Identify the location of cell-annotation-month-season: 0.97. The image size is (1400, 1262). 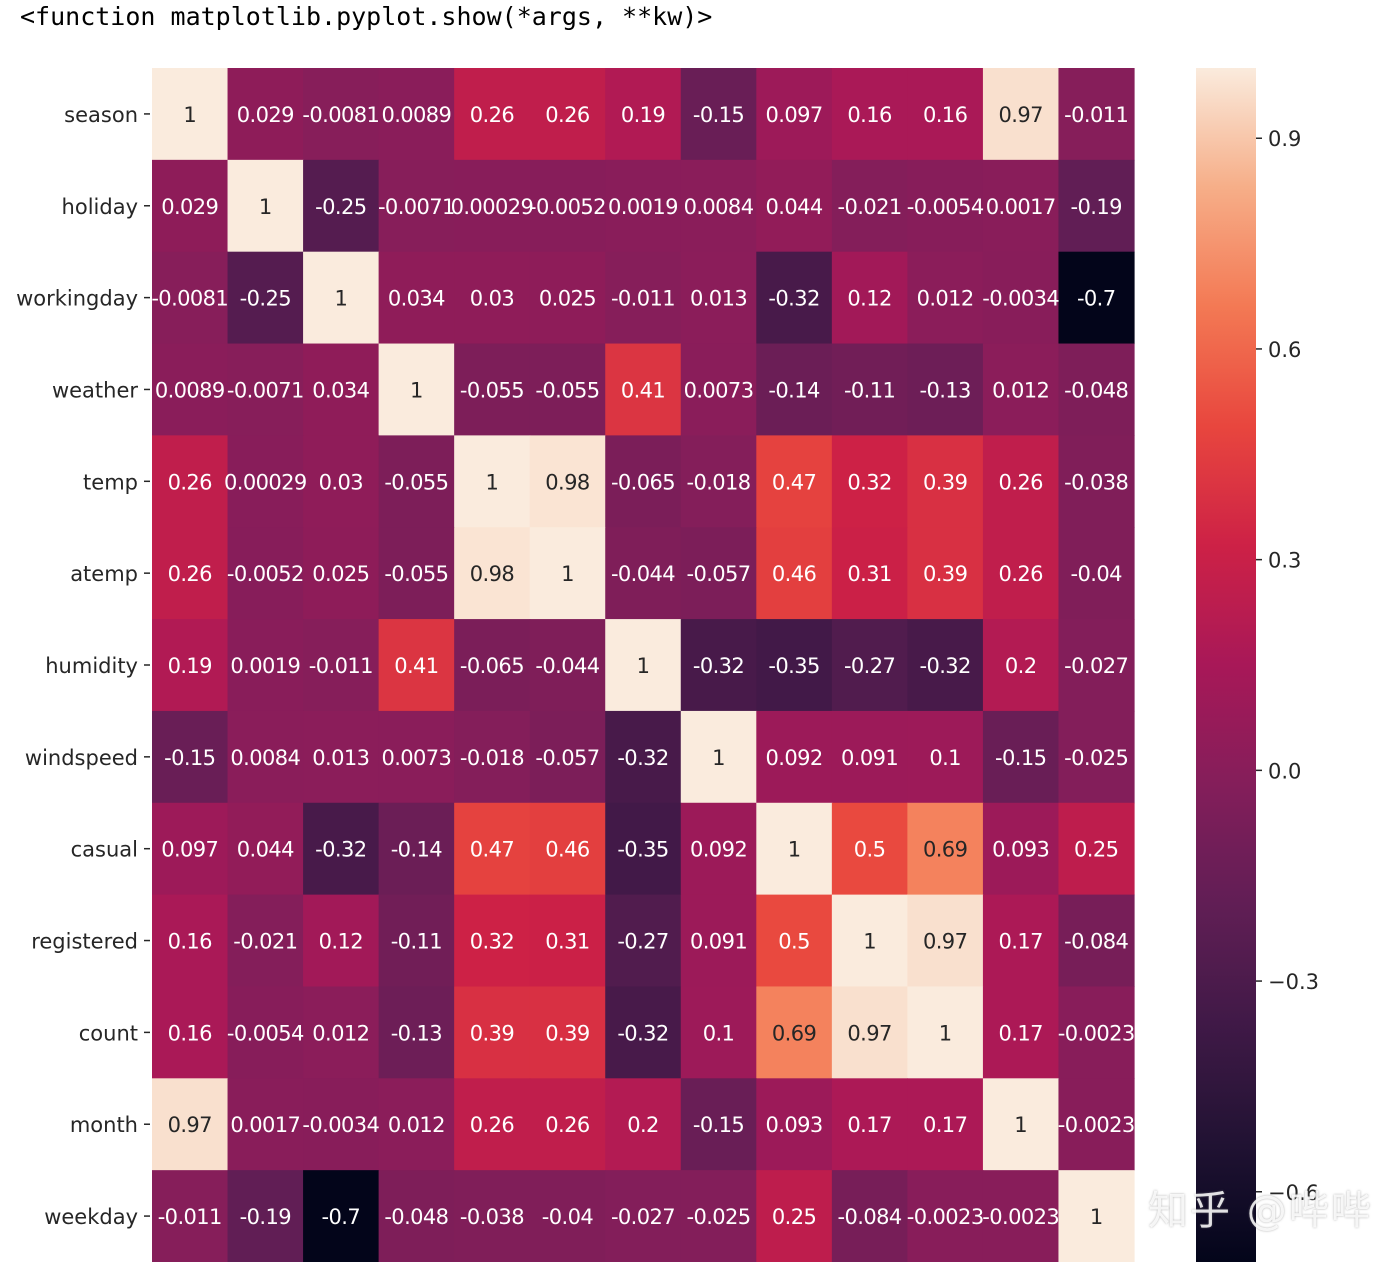
(190, 1125).